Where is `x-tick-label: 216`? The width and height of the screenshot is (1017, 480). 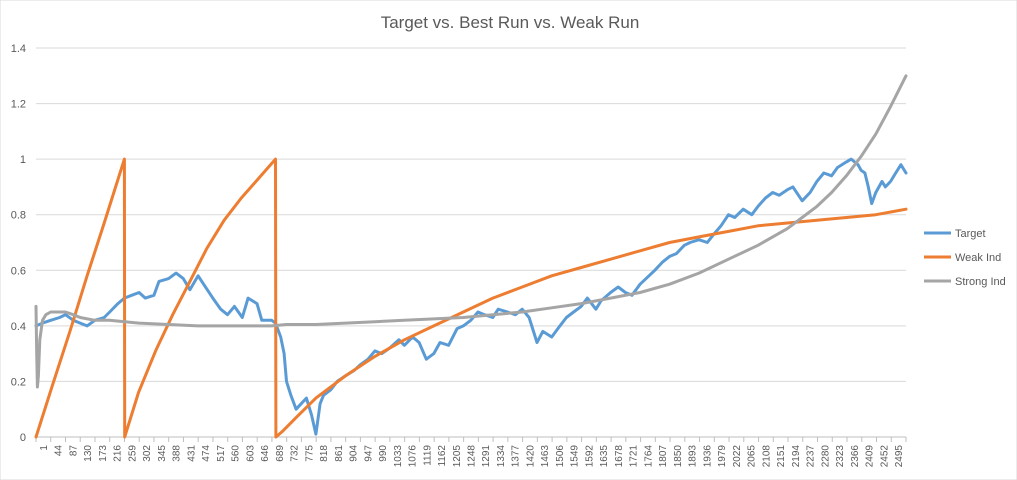
x-tick-label: 216 is located at coordinates (118, 453).